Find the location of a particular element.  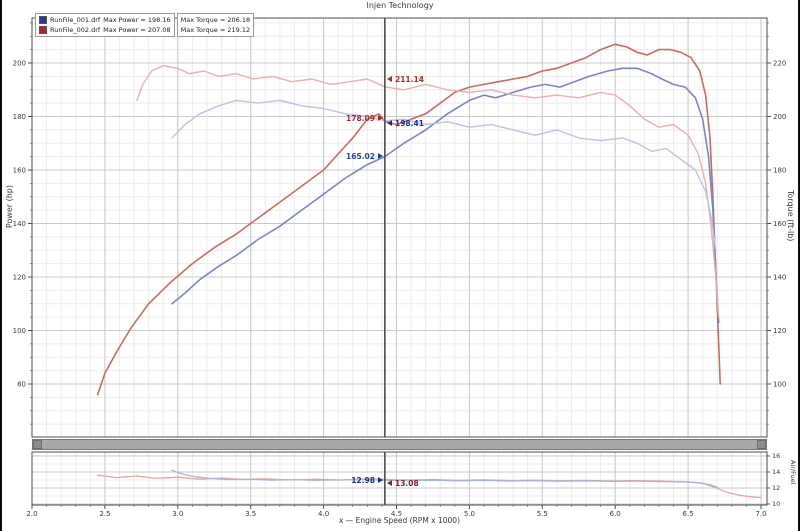

blue-run-swatch-icon is located at coordinates (43, 20).